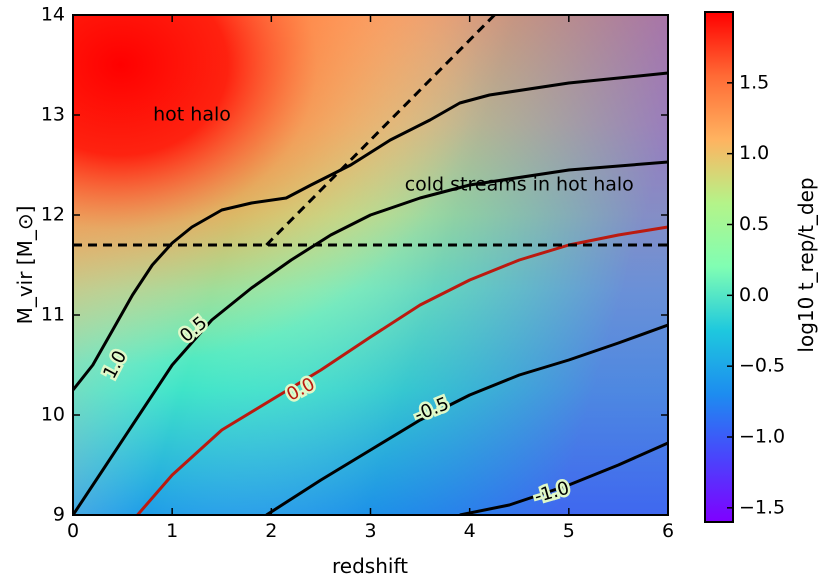 Image resolution: width=831 pixels, height=586 pixels. Describe the element at coordinates (53, 315) in the screenshot. I see `y-tick-label-2: 11` at that location.